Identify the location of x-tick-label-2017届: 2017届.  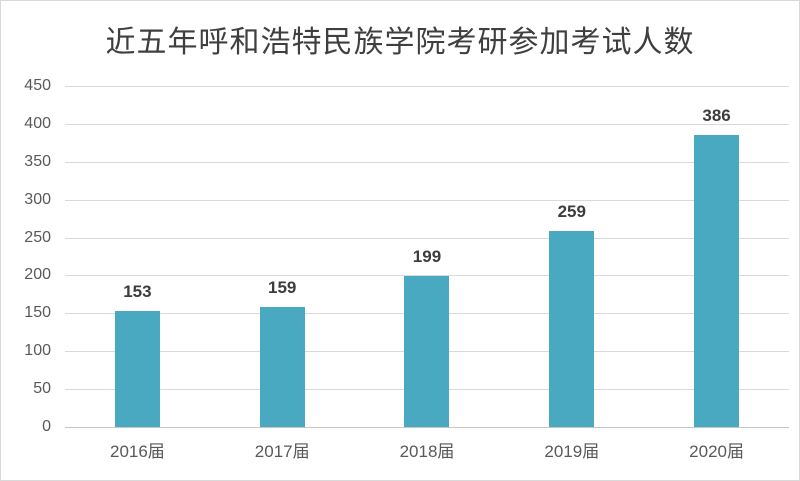
(282, 451).